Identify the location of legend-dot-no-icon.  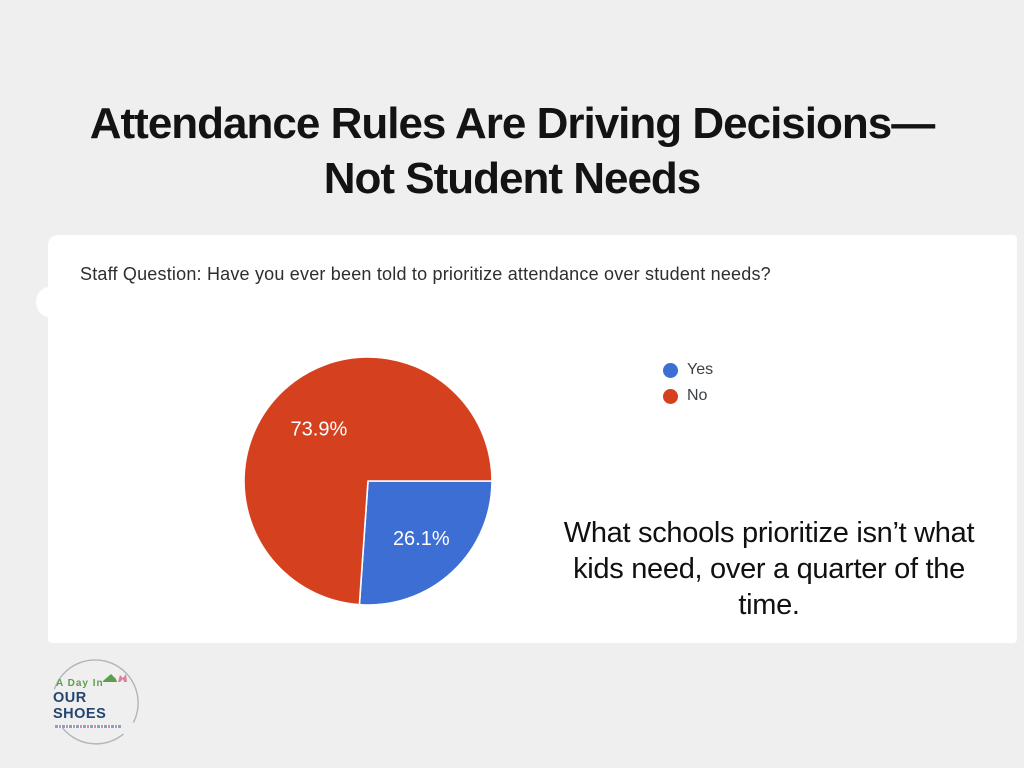
(670, 396).